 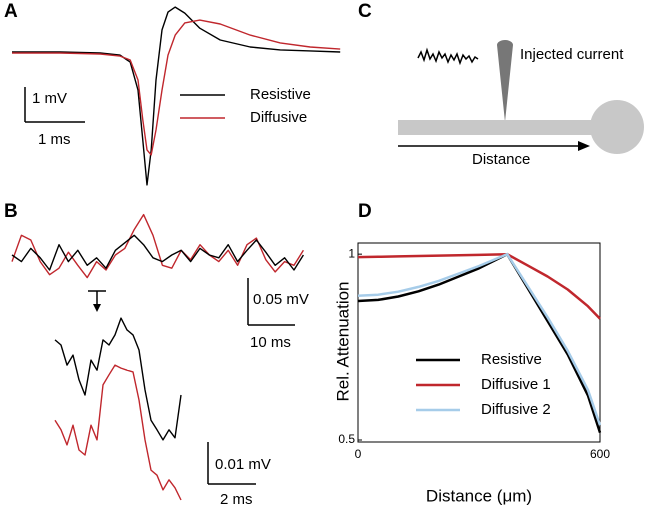 What do you see at coordinates (516, 409) in the screenshot?
I see `legend-label: Diffusive 2` at bounding box center [516, 409].